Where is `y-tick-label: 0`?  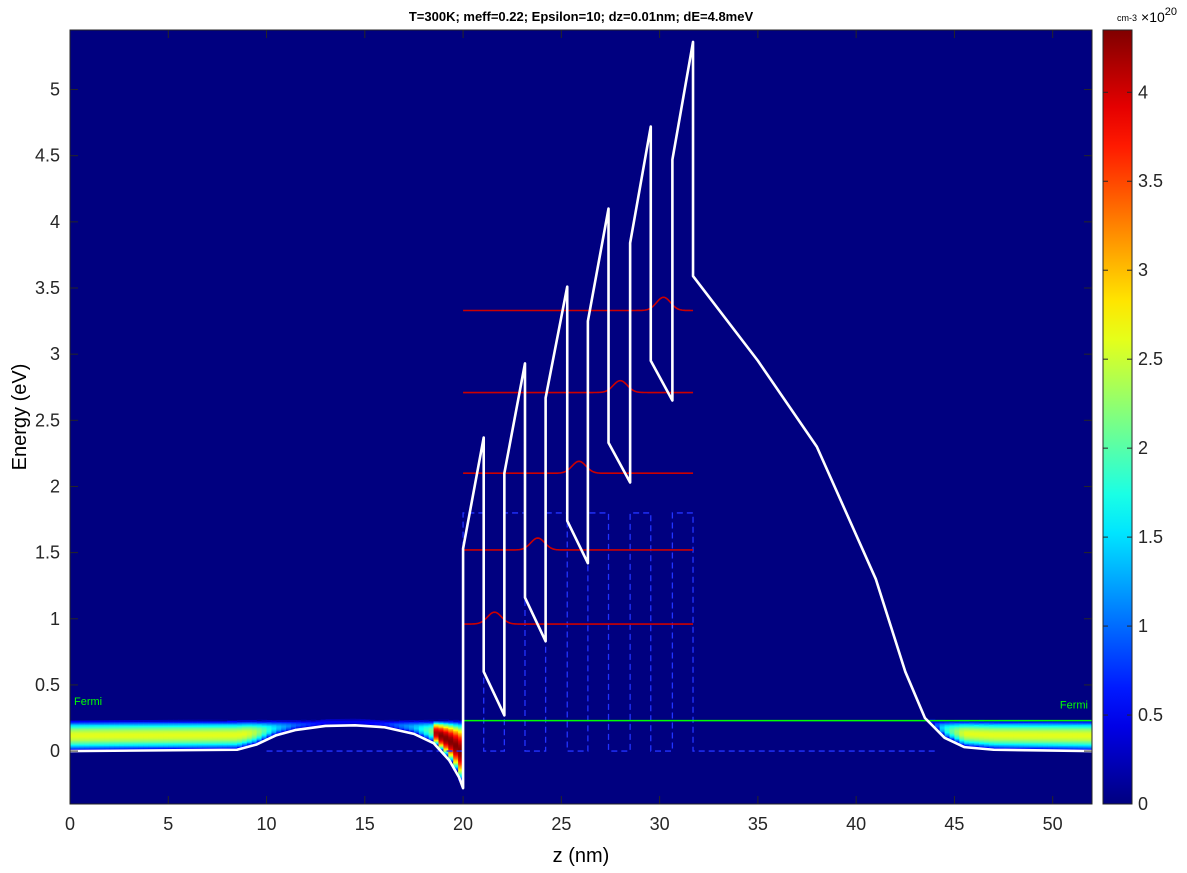
y-tick-label: 0 is located at coordinates (55, 751).